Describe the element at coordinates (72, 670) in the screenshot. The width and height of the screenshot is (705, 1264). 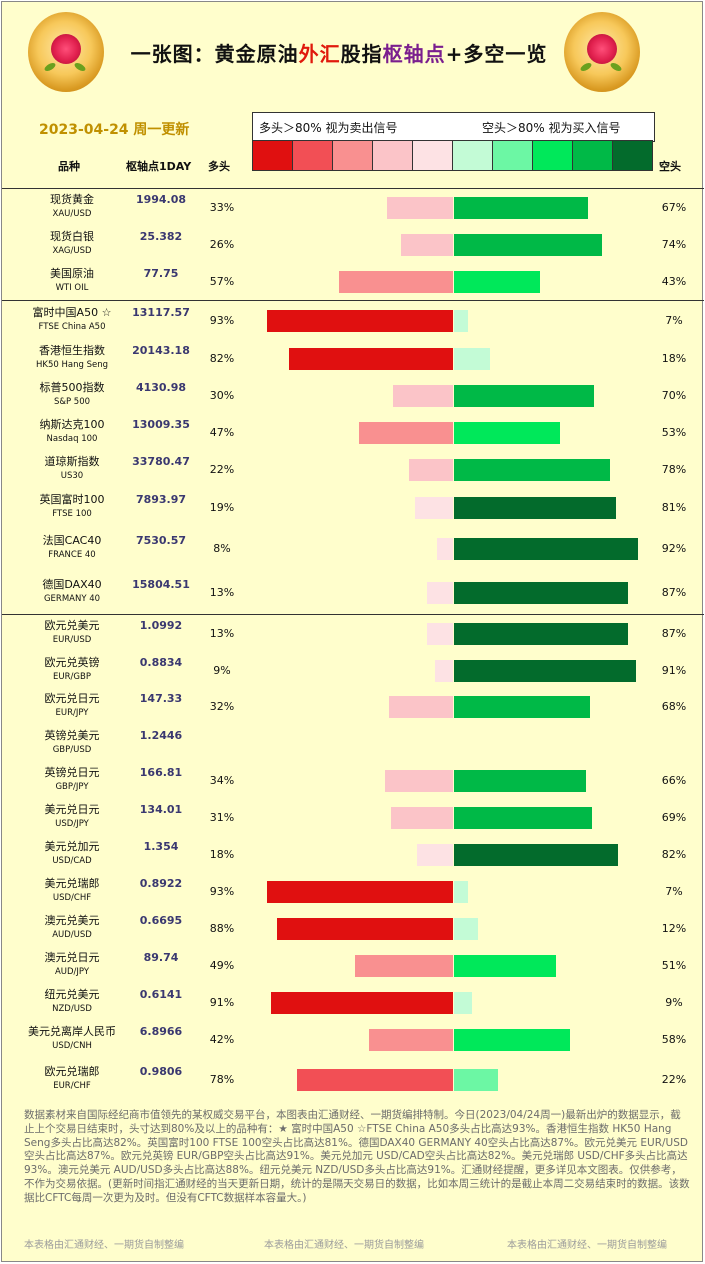
I see `instrument-name: 欧元兑英镑 EUR/GBP` at that location.